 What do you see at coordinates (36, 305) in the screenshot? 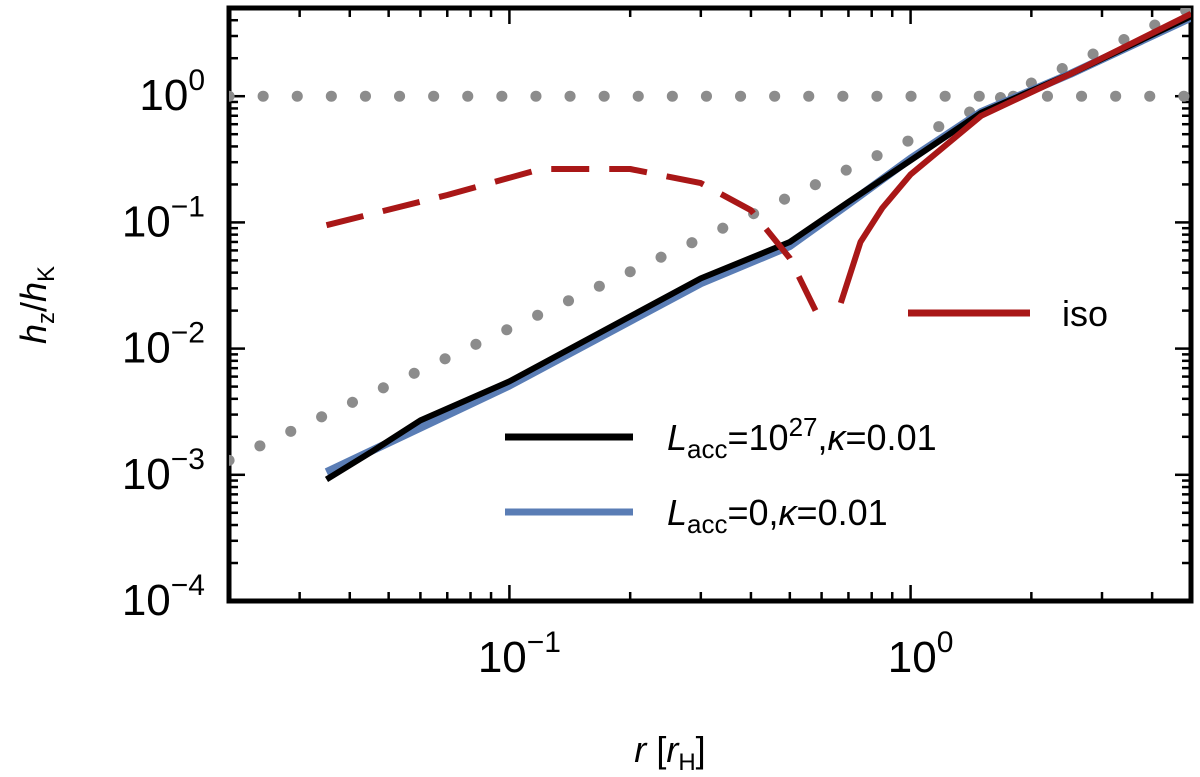
I see `y-axis-label: hz/hK` at bounding box center [36, 305].